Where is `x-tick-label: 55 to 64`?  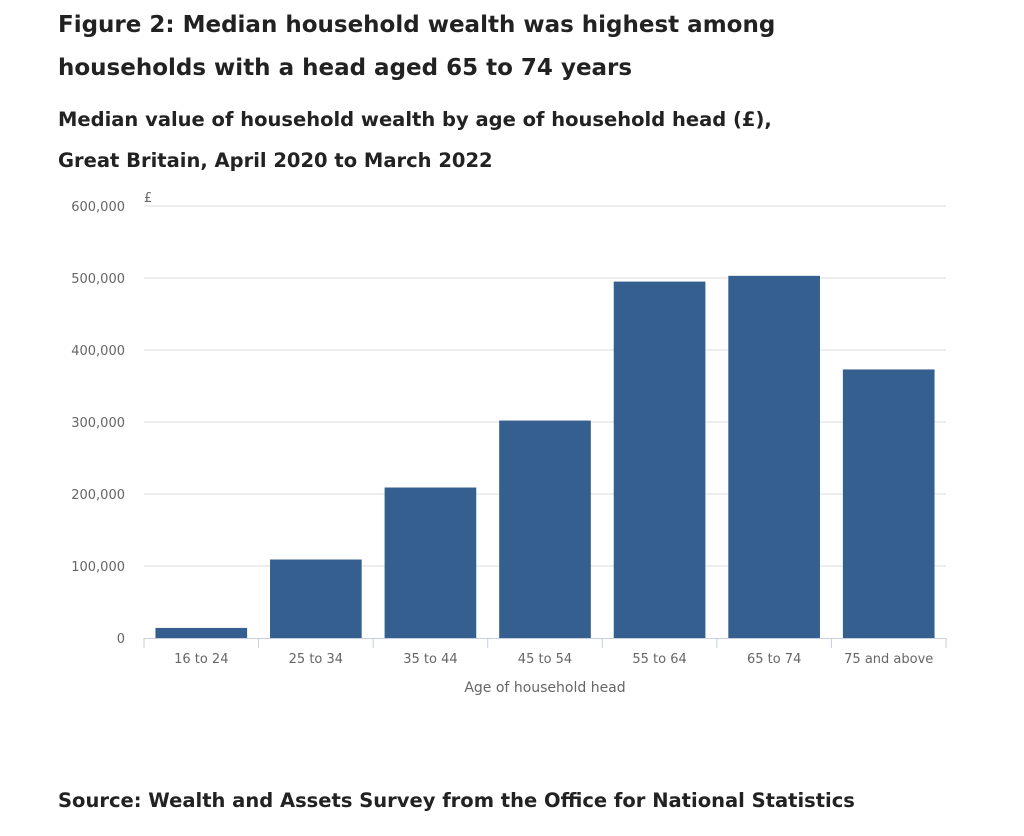
x-tick-label: 55 to 64 is located at coordinates (659, 659).